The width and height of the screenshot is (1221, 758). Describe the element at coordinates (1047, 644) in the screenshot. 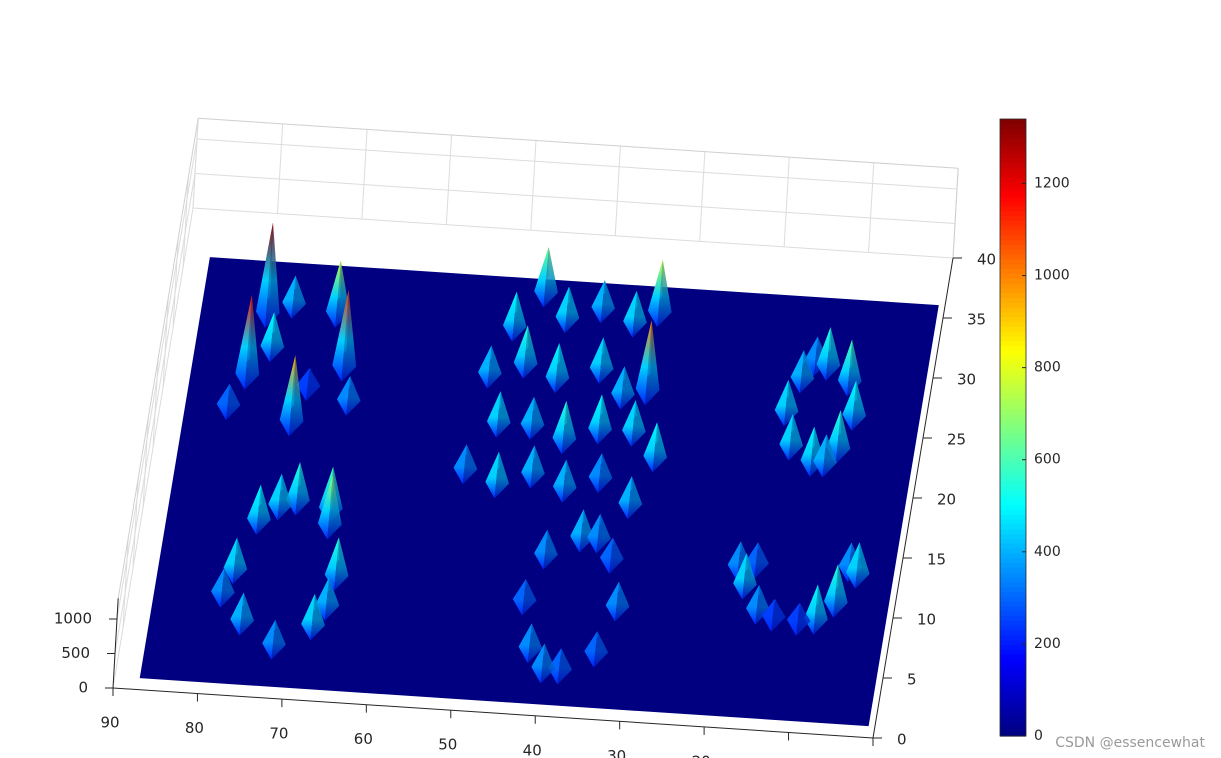

I see `colorbar-tick-label: 200` at that location.